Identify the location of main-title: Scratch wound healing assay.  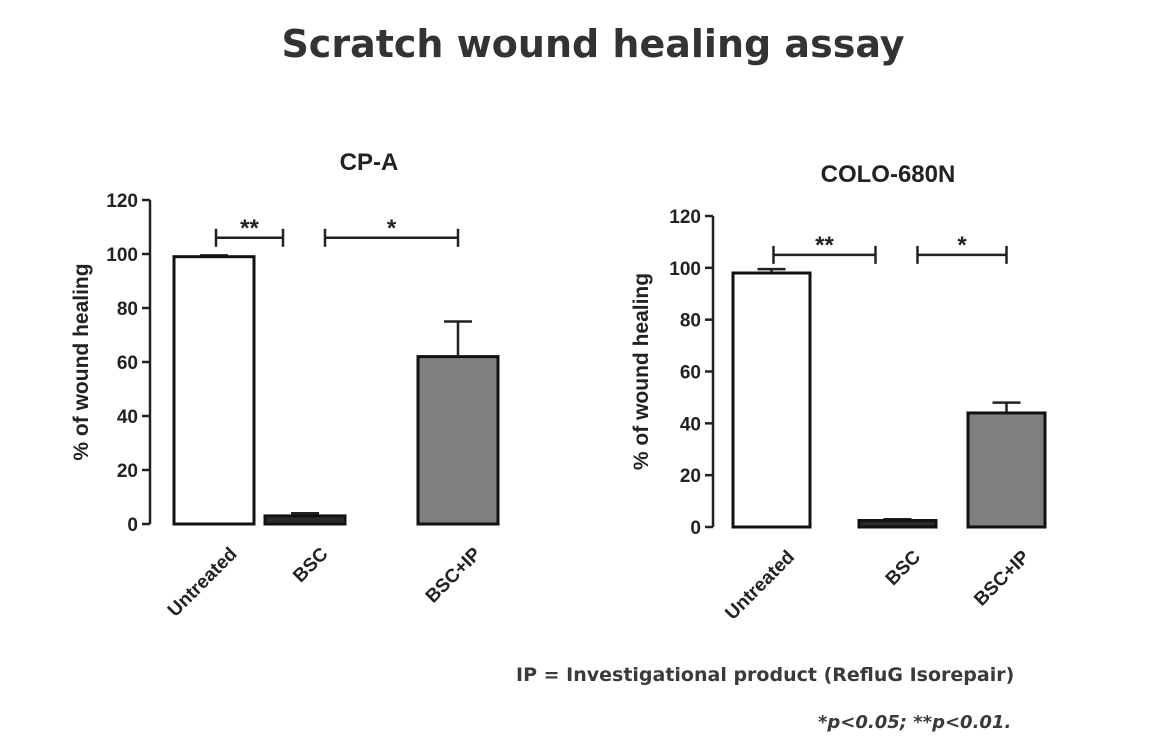
(593, 44).